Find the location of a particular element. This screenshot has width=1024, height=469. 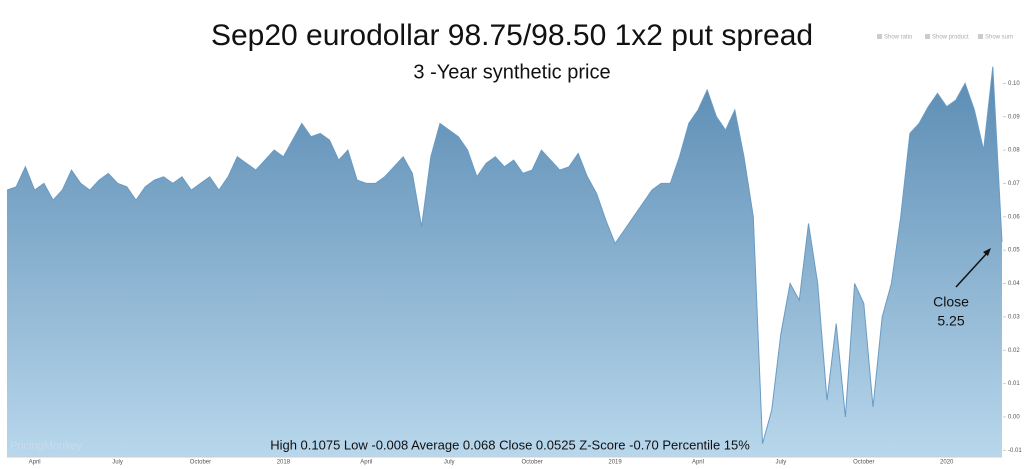

x-tick-label: 2019 is located at coordinates (615, 463).